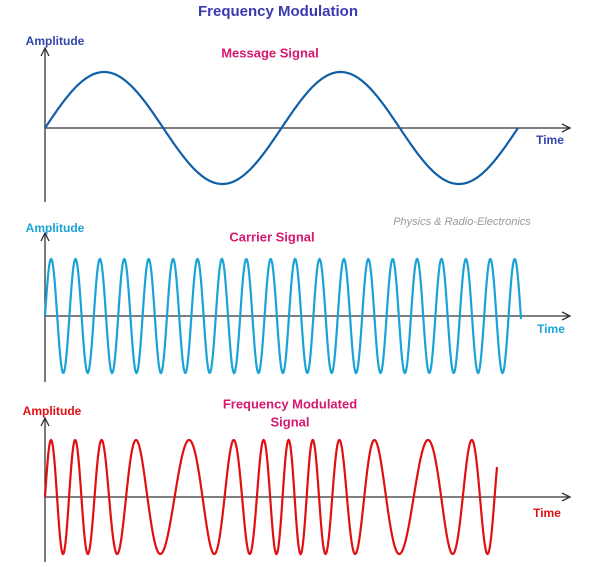  I want to click on signal-title: Message Signal, so click(270, 52).